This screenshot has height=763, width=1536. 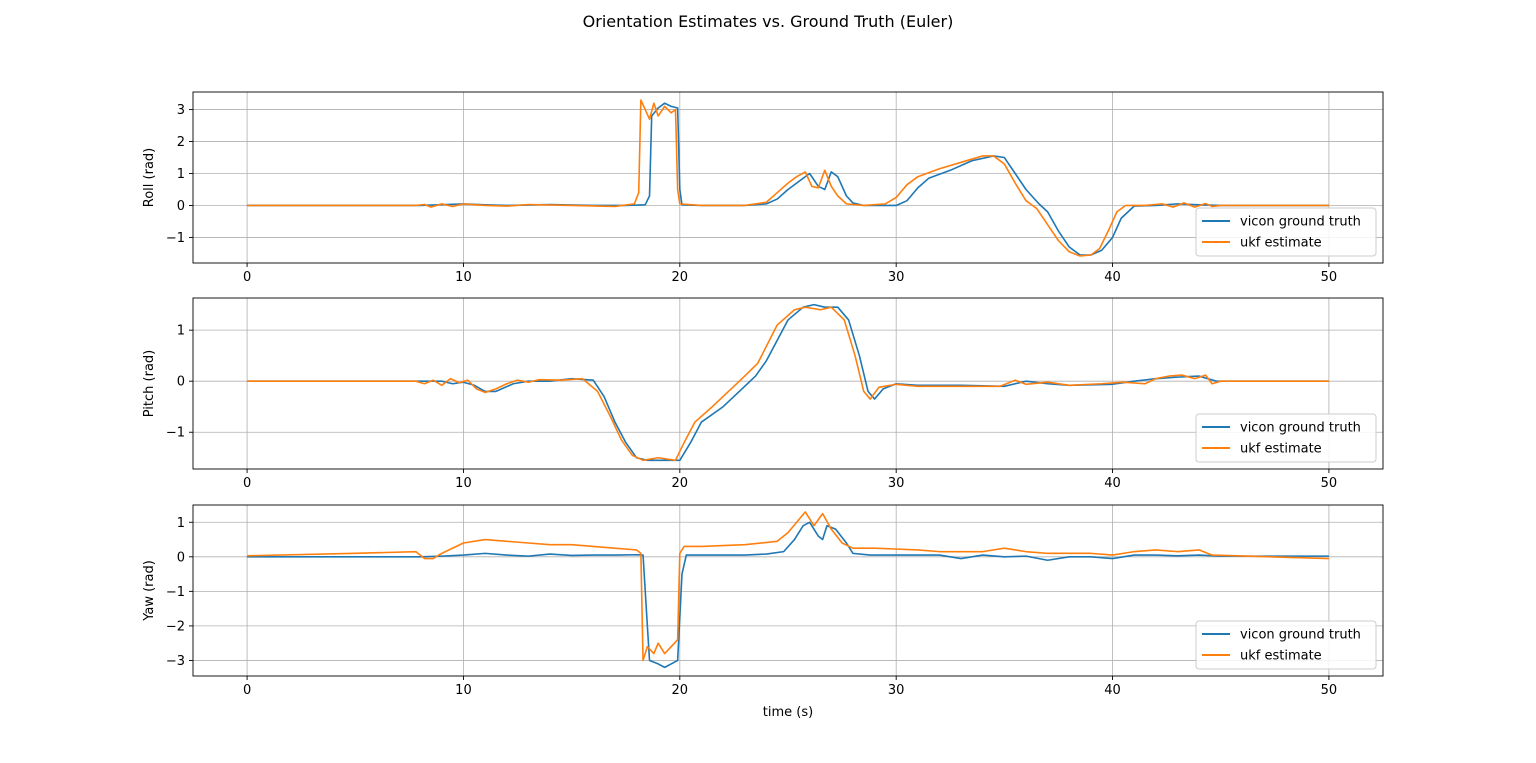 I want to click on y-axis-label: Yaw (rad), so click(x=149, y=591).